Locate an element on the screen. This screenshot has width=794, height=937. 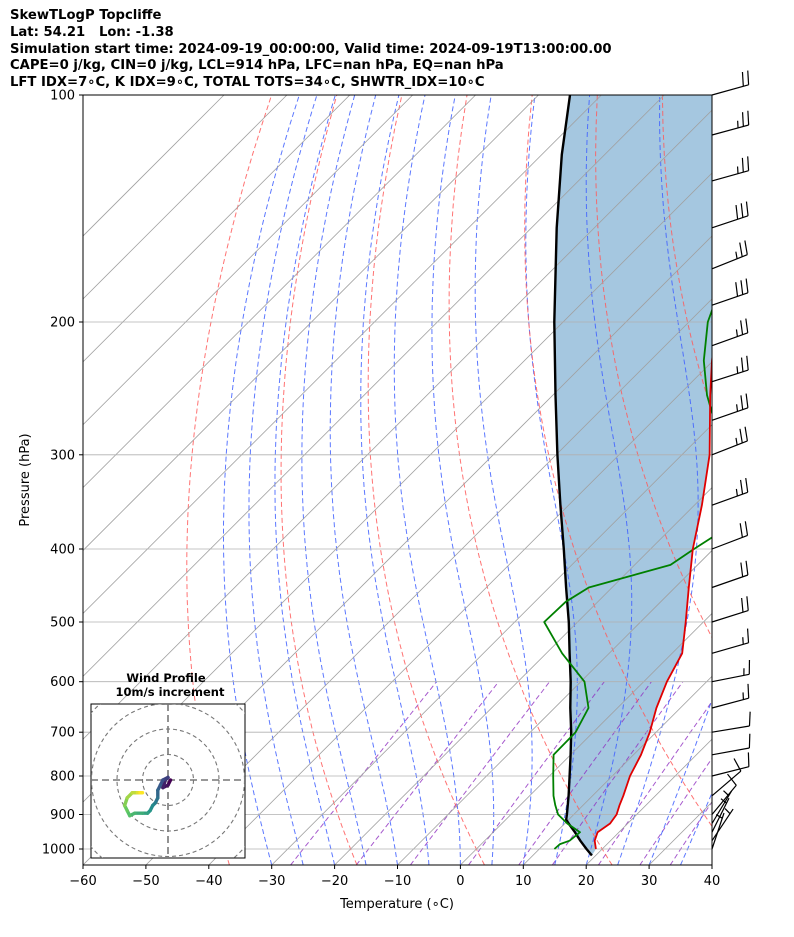
chart-title: SkewTLogP Topcliffe is located at coordinates (86, 15).